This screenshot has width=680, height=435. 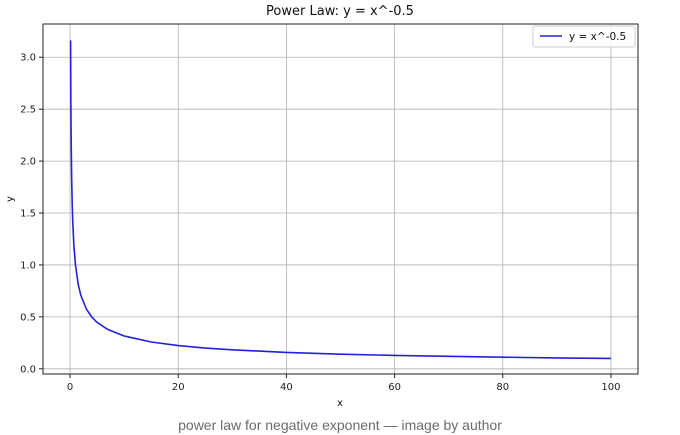 I want to click on x-tick-label: 100, so click(x=610, y=387).